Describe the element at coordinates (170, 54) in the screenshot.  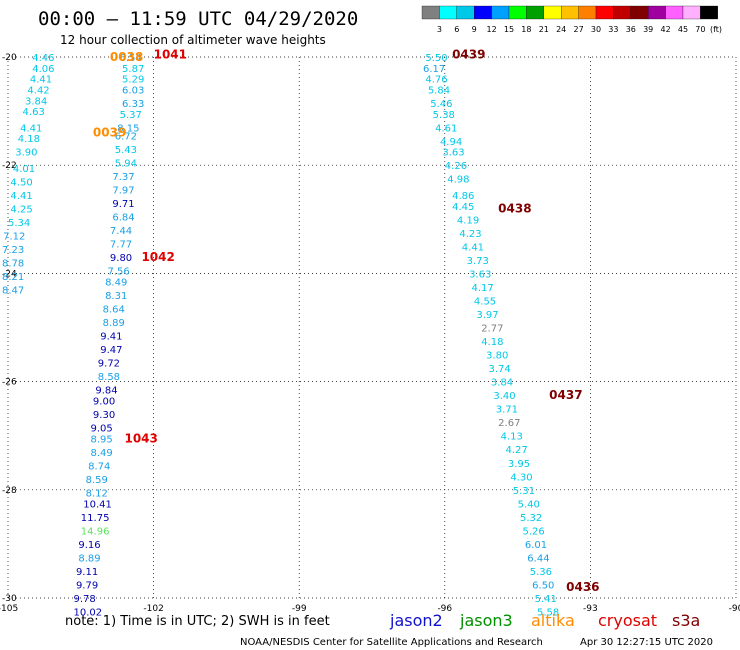
I see `time-label: 1041` at that location.